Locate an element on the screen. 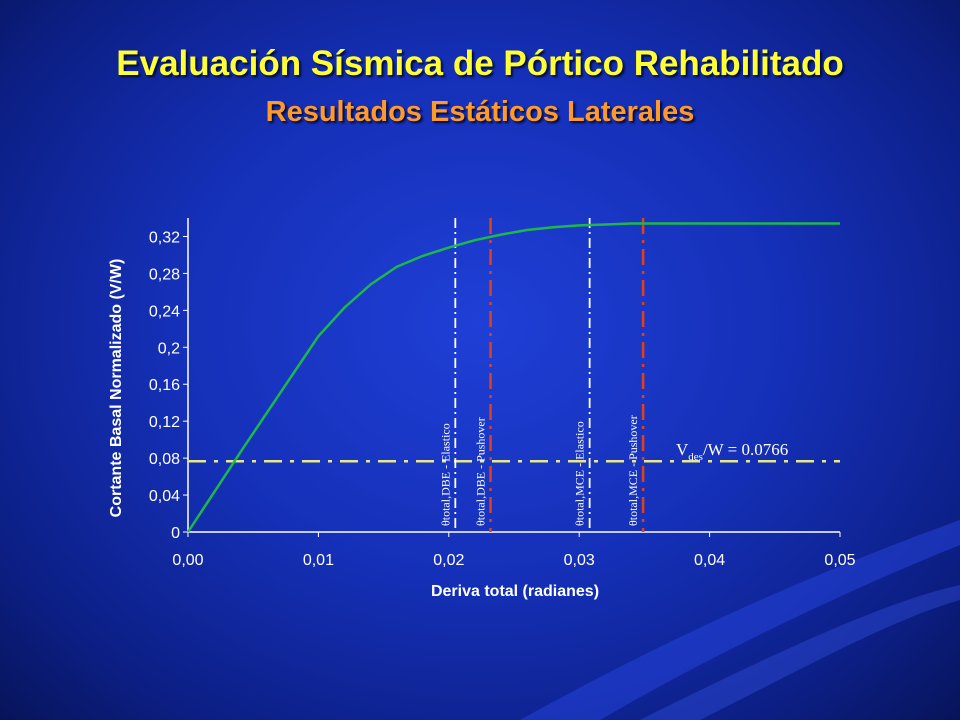  design-shear-annotation: Vdes/W = 0.0766 is located at coordinates (732, 451).